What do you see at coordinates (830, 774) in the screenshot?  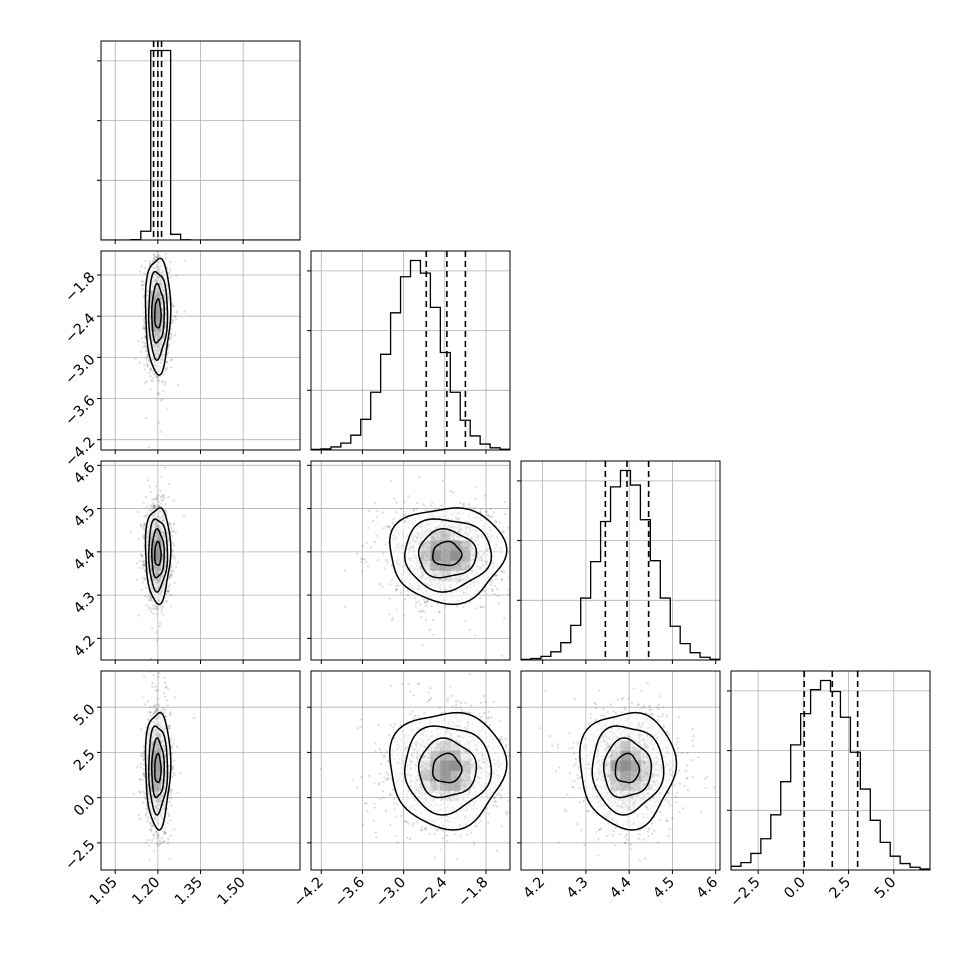 I see `histogram-step-line` at bounding box center [830, 774].